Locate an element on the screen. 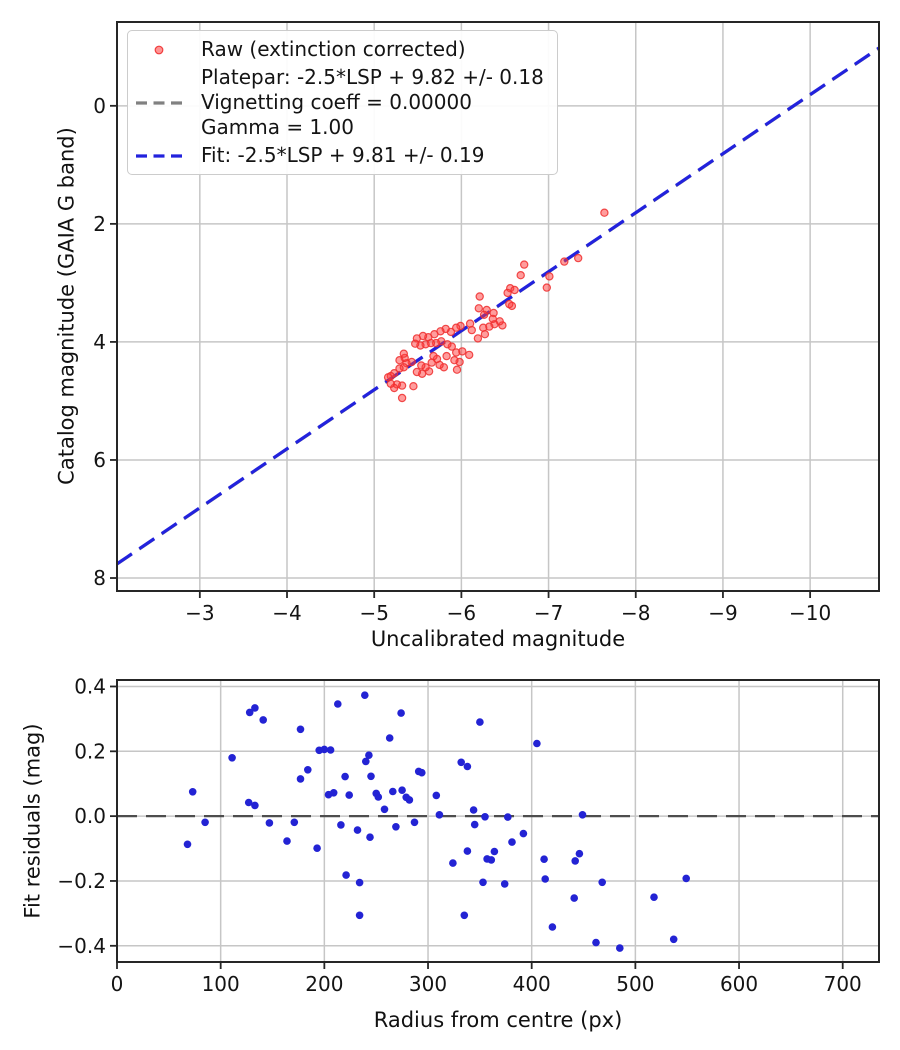  bottom-y-axis-label: Fit residuals (mag) is located at coordinates (32, 821).